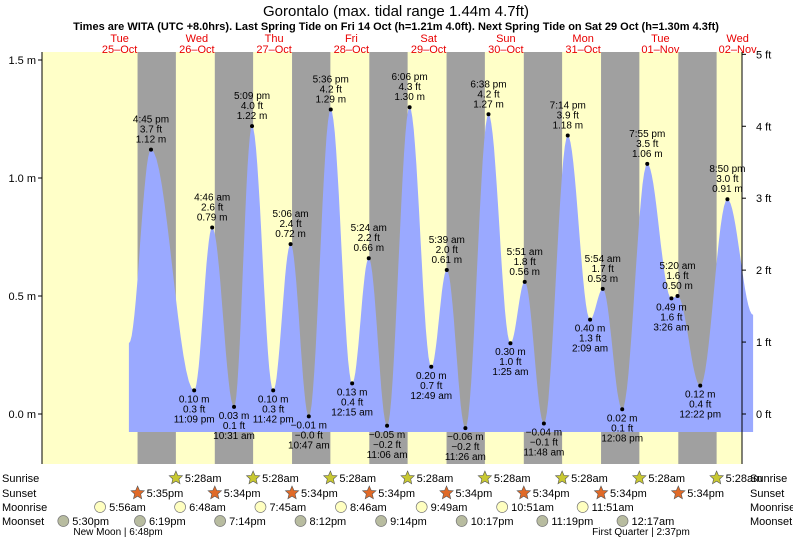  I want to click on tide-extreme-label: 5:39 am, so click(447, 240).